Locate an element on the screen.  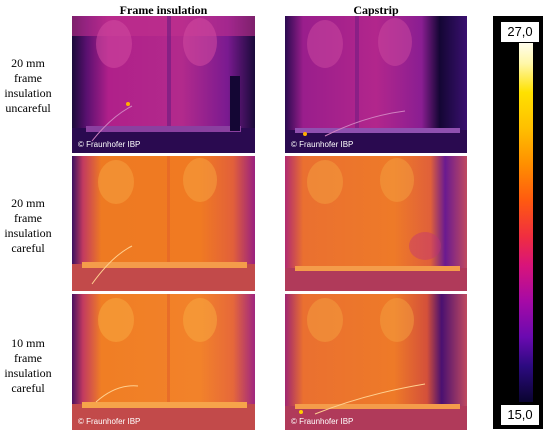
thermal-image-careful-10mm-frame: © Fraunhofer IBP is located at coordinates (163, 362).